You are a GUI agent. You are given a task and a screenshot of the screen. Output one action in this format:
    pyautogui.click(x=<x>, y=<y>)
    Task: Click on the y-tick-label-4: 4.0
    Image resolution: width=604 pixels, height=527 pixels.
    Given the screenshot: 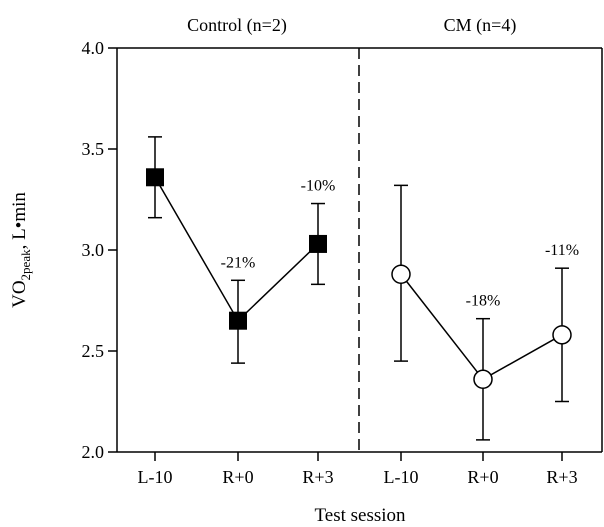 What is the action you would take?
    pyautogui.click(x=93, y=48)
    